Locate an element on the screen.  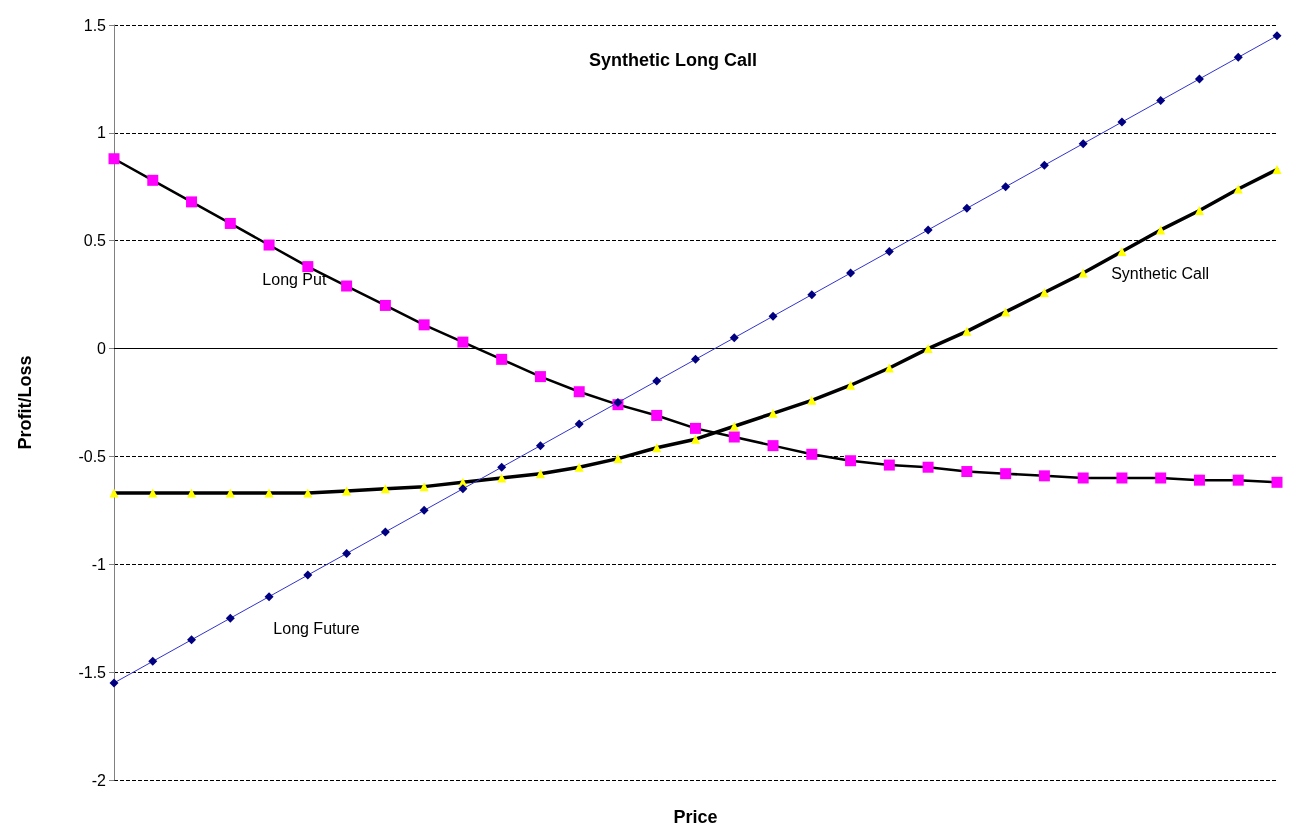
y-tick-label: 1 is located at coordinates (102, 133).